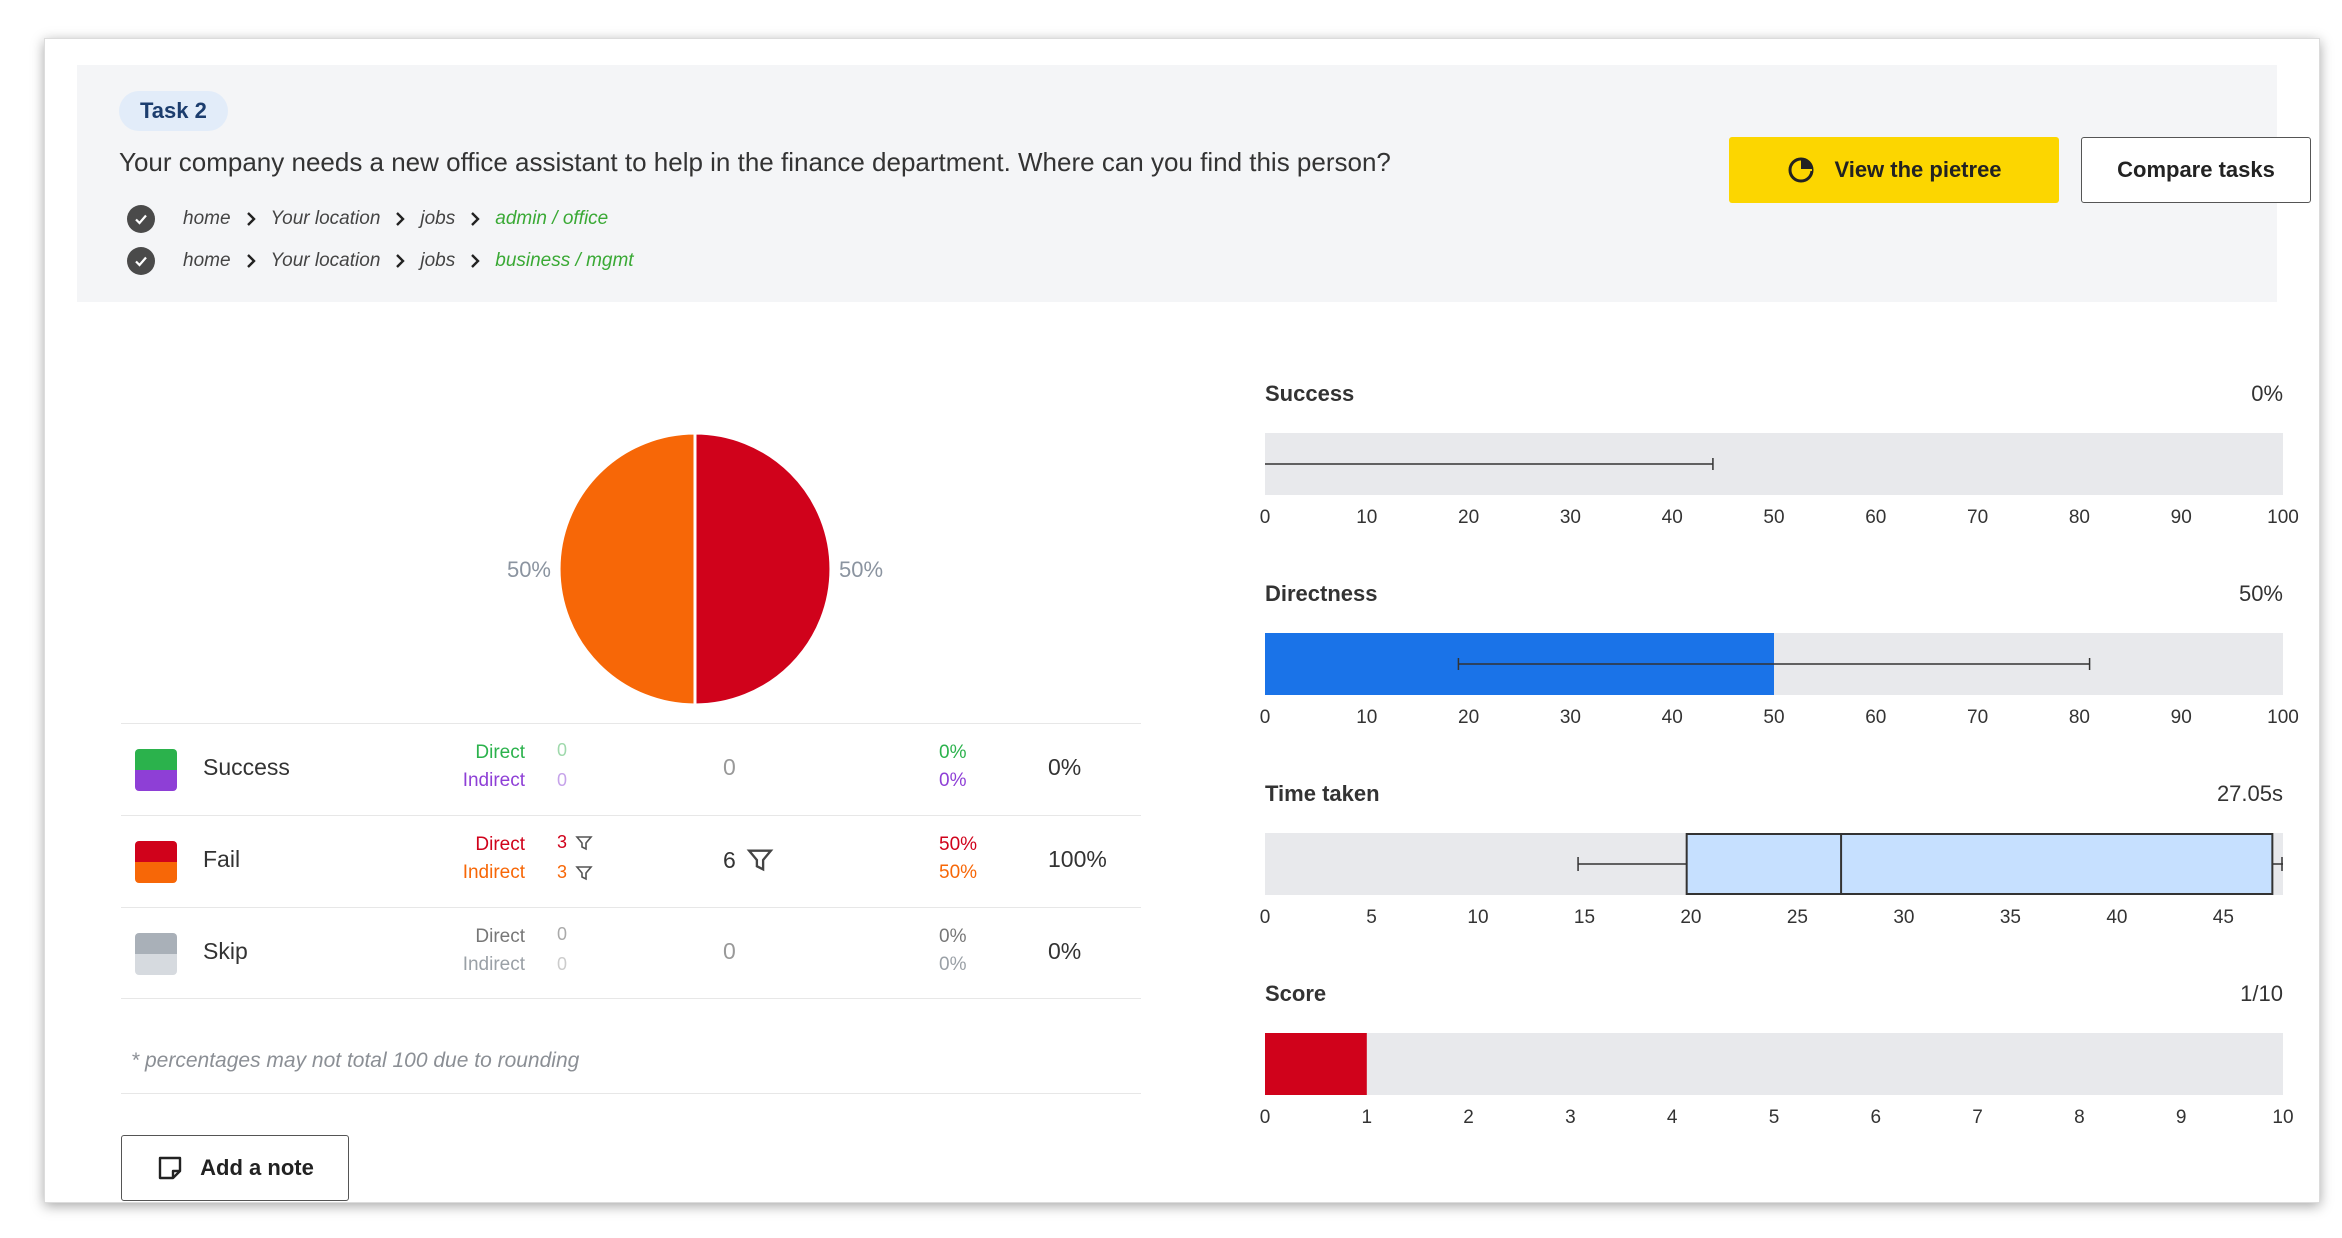  What do you see at coordinates (631, 769) in the screenshot?
I see `table-row-success: Success Direct Indirect 0 0 0 0% 0% 0%` at bounding box center [631, 769].